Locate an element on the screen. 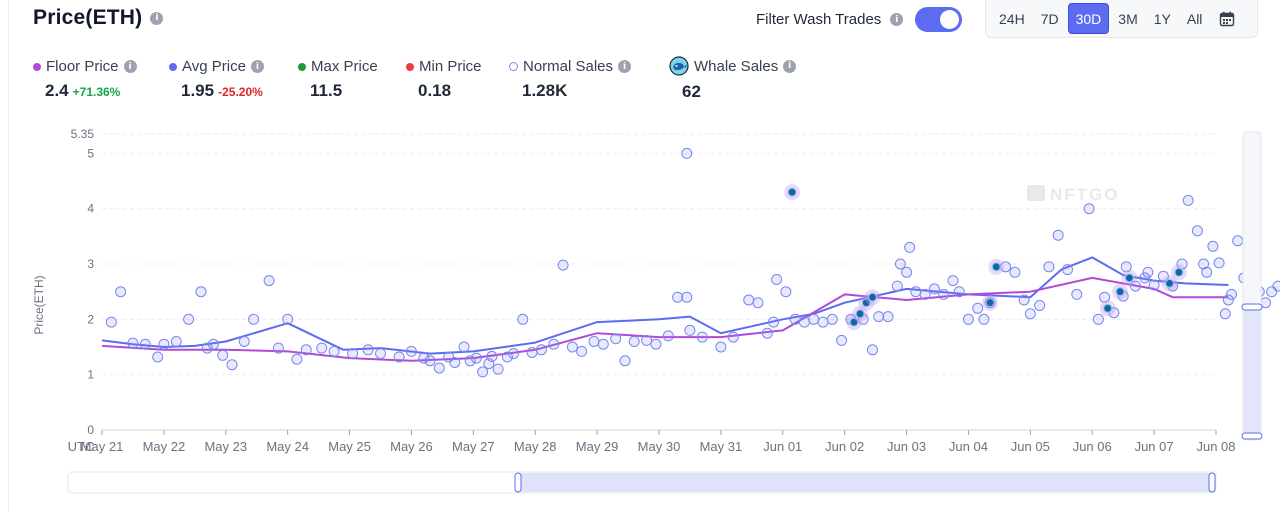  range-24h-button: 24H is located at coordinates (1012, 18).